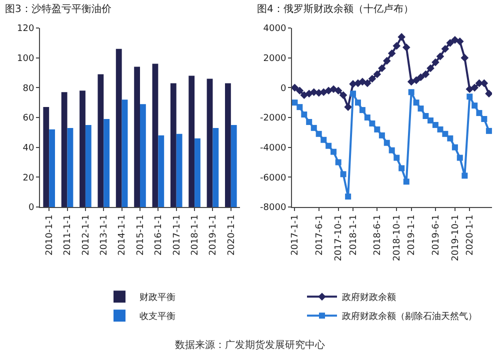 The height and width of the screenshot is (362, 500). What do you see at coordinates (319, 235) in the screenshot?
I see `x-tick-label: 2017-6-1` at bounding box center [319, 235].